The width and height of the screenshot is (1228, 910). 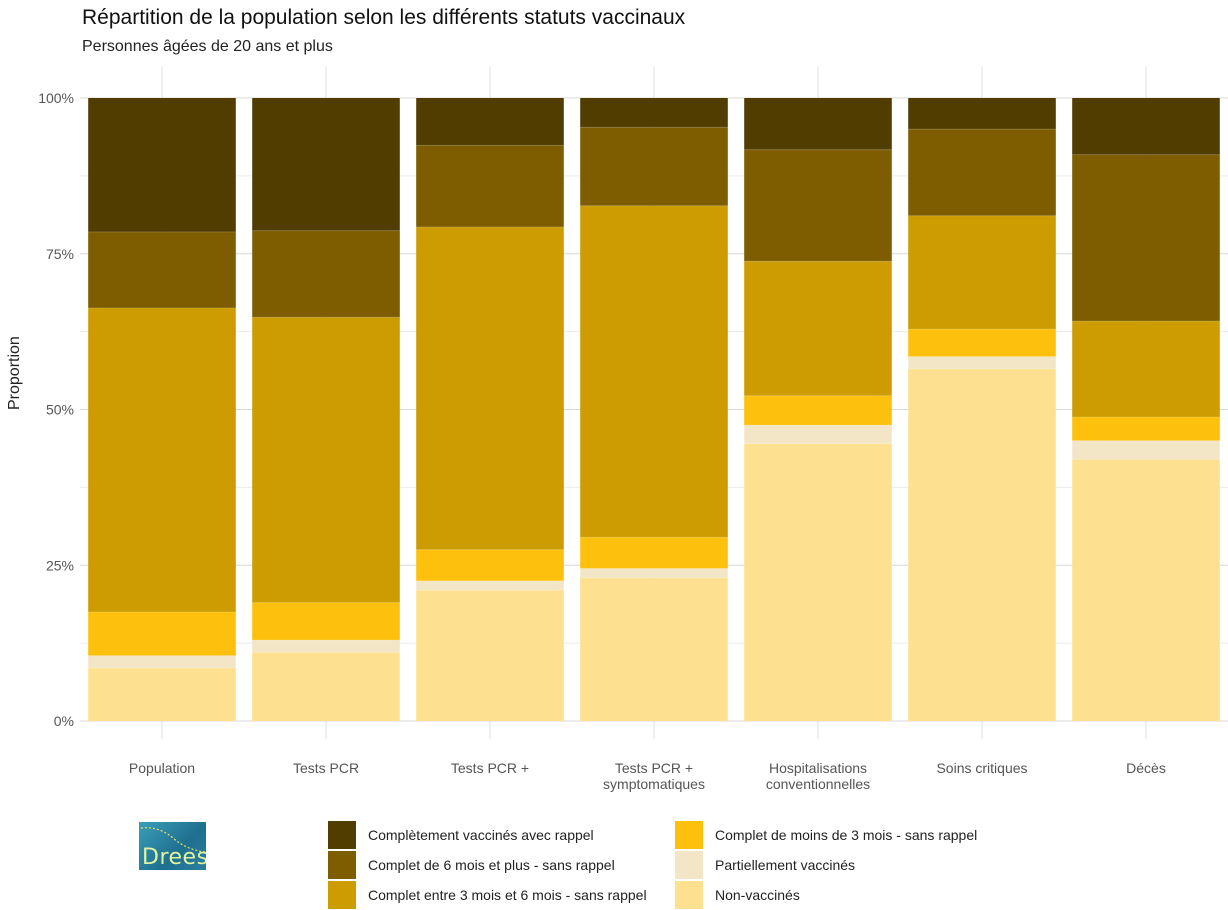 What do you see at coordinates (64, 721) in the screenshot?
I see `y-tick-label: 0%` at bounding box center [64, 721].